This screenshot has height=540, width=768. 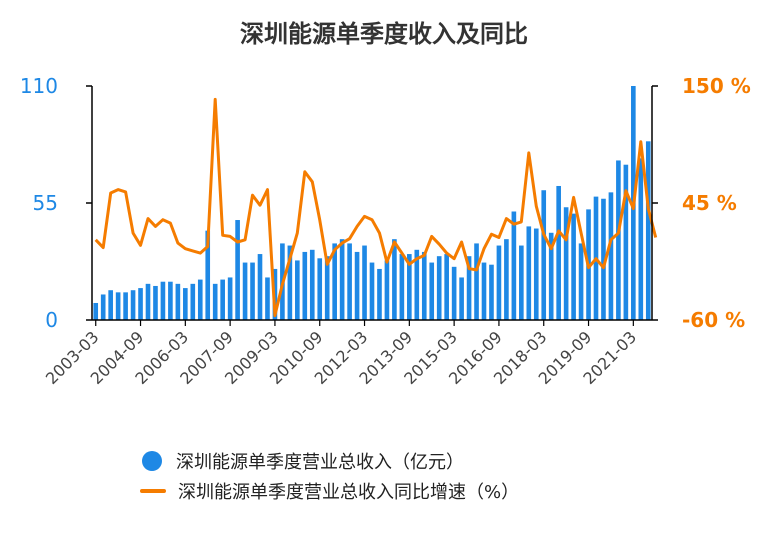 I want to click on legend-item-growth: 深圳能源单季度营业总收入同比增速（%）, so click(x=329, y=491).